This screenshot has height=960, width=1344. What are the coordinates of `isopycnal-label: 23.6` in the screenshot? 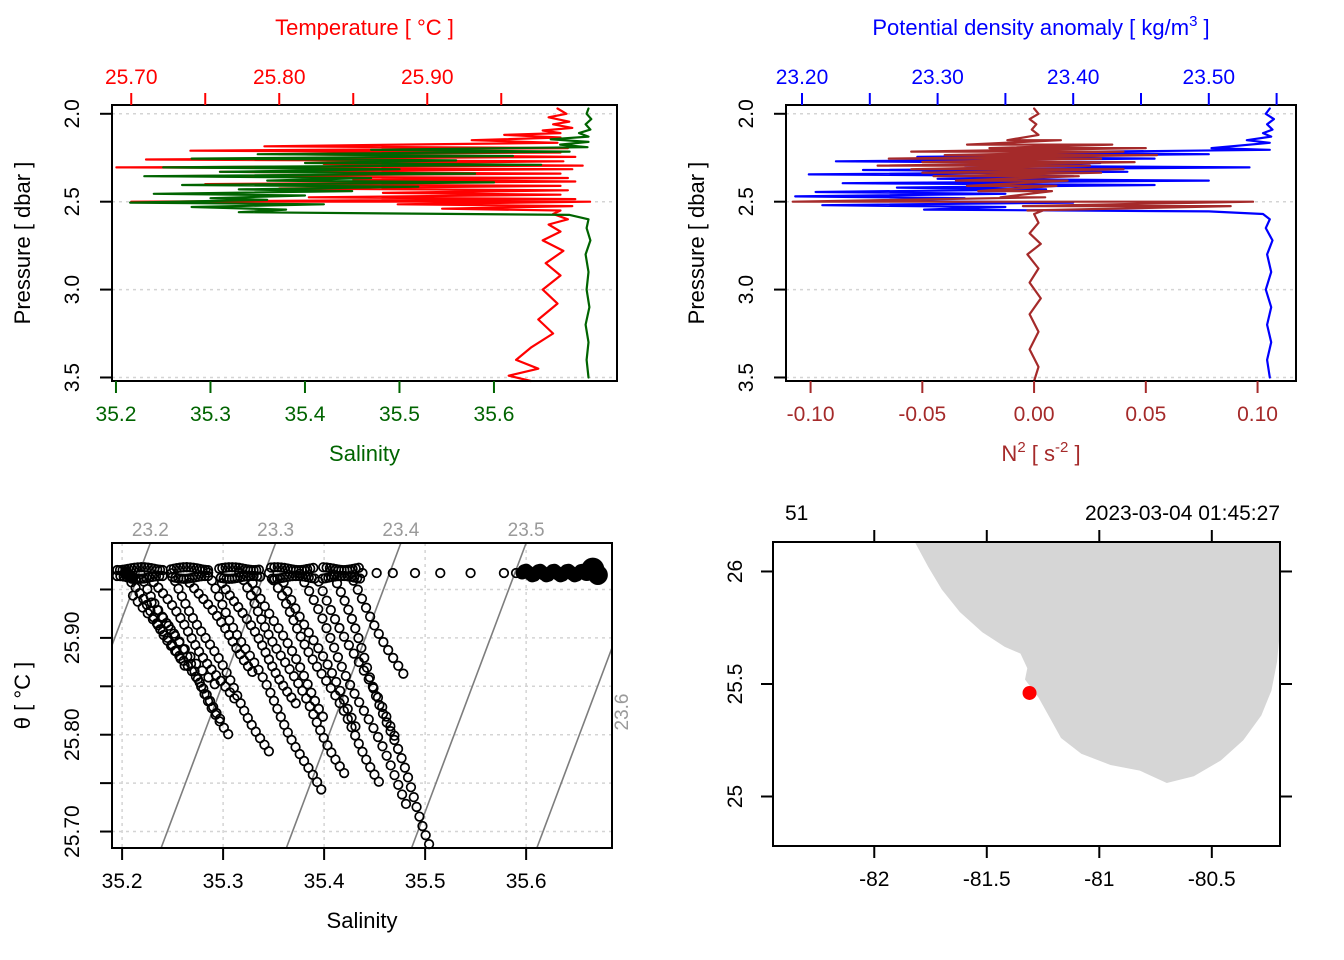 It's located at (622, 712).